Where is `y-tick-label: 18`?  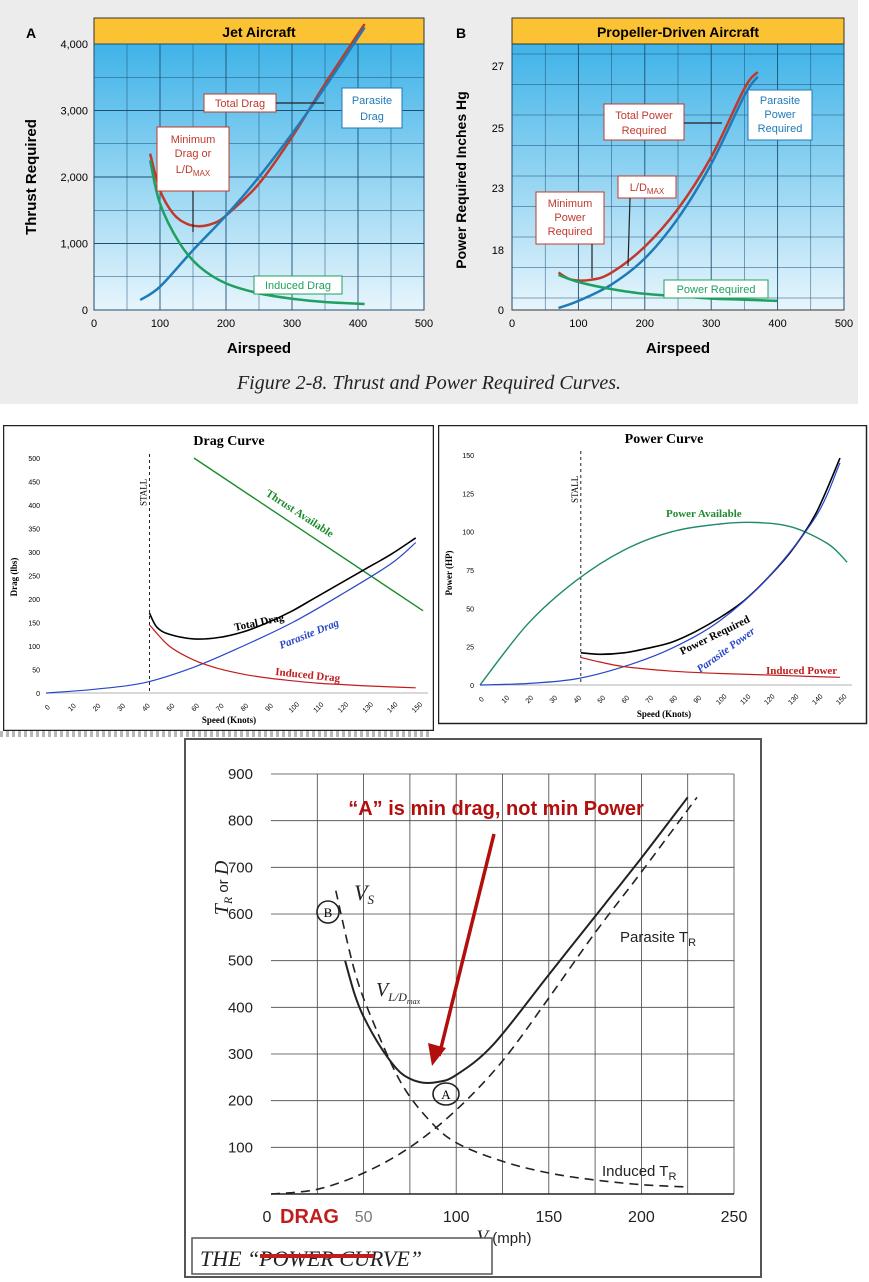 y-tick-label: 18 is located at coordinates (498, 251).